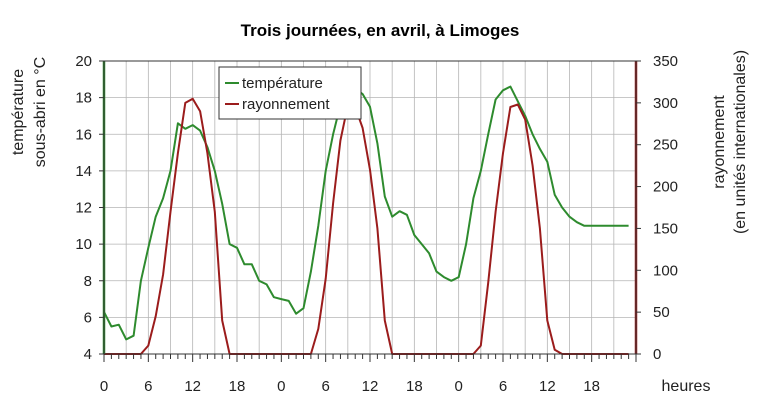 This screenshot has height=413, width=768. I want to click on y-axis-right: 0 50 100 150 200 250 300 350, so click(657, 208).